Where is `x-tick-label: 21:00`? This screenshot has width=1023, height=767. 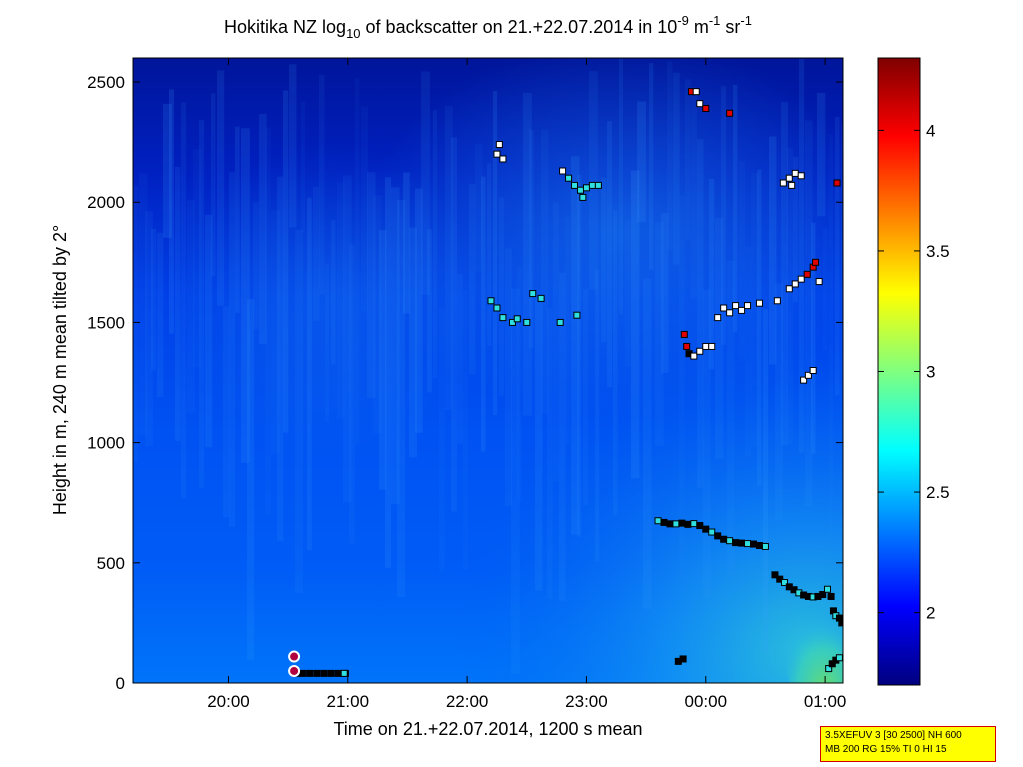 x-tick-label: 21:00 is located at coordinates (348, 701).